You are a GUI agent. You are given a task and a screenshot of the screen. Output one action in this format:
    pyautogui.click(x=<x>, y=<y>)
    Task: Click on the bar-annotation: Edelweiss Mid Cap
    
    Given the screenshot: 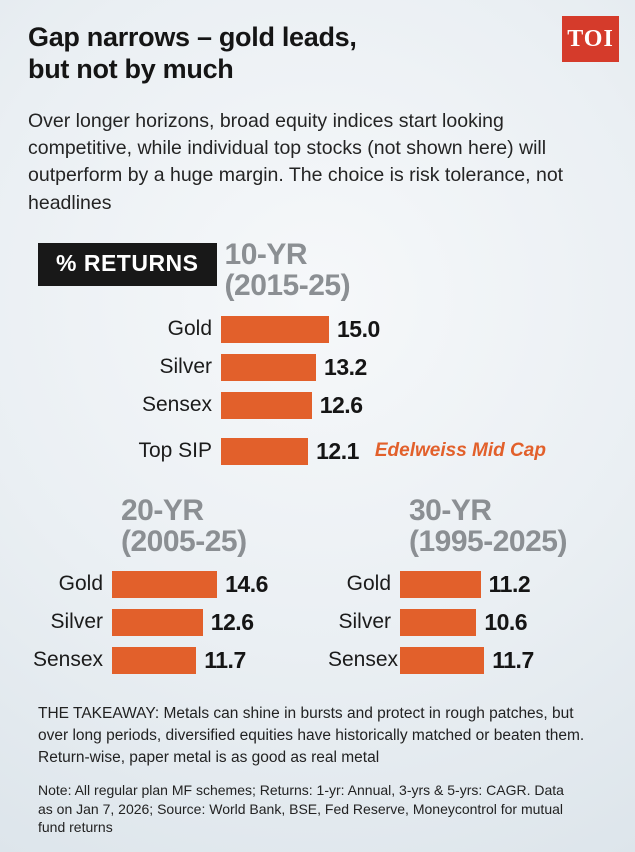 What is the action you would take?
    pyautogui.click(x=460, y=451)
    